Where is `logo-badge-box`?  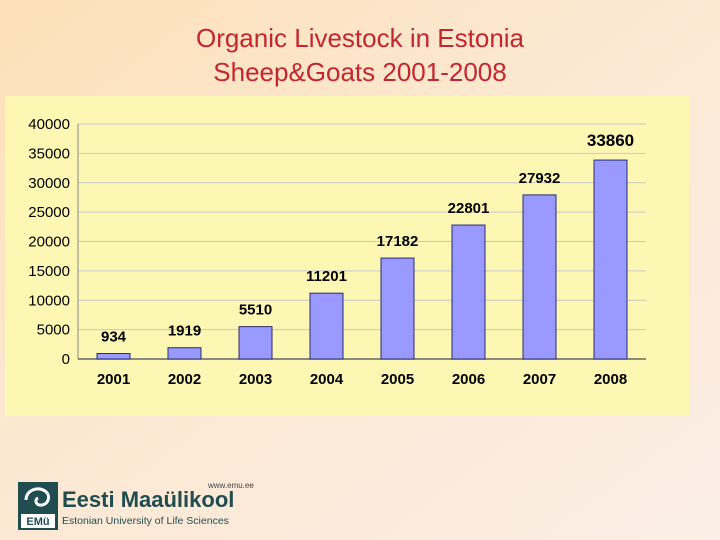 logo-badge-box is located at coordinates (38, 521).